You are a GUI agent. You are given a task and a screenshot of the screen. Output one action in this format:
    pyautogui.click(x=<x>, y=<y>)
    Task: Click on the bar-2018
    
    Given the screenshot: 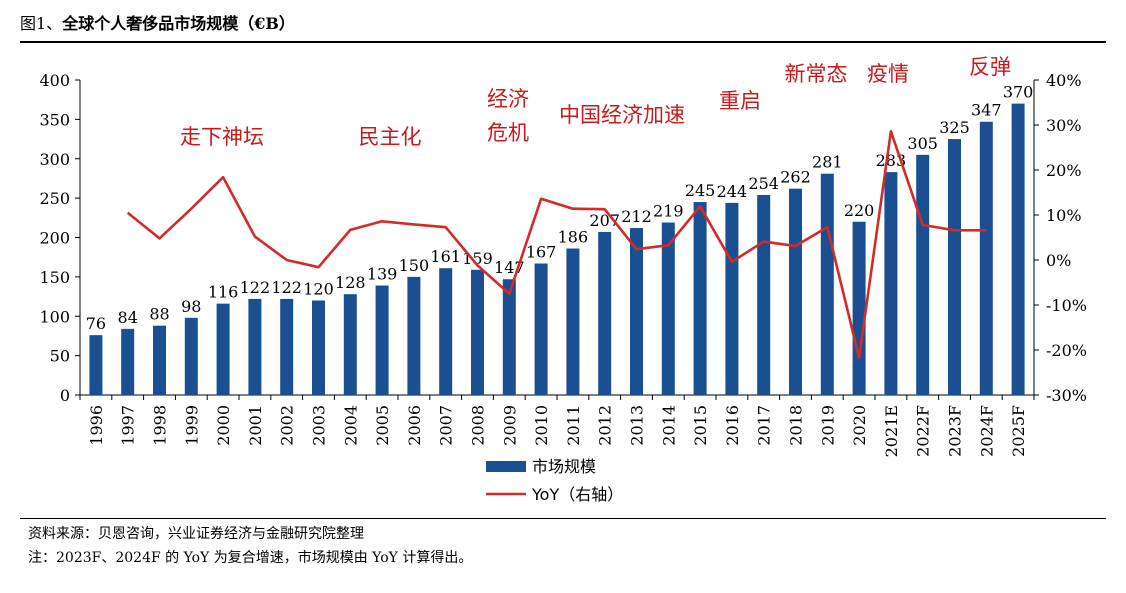 What is the action you would take?
    pyautogui.click(x=795, y=291)
    